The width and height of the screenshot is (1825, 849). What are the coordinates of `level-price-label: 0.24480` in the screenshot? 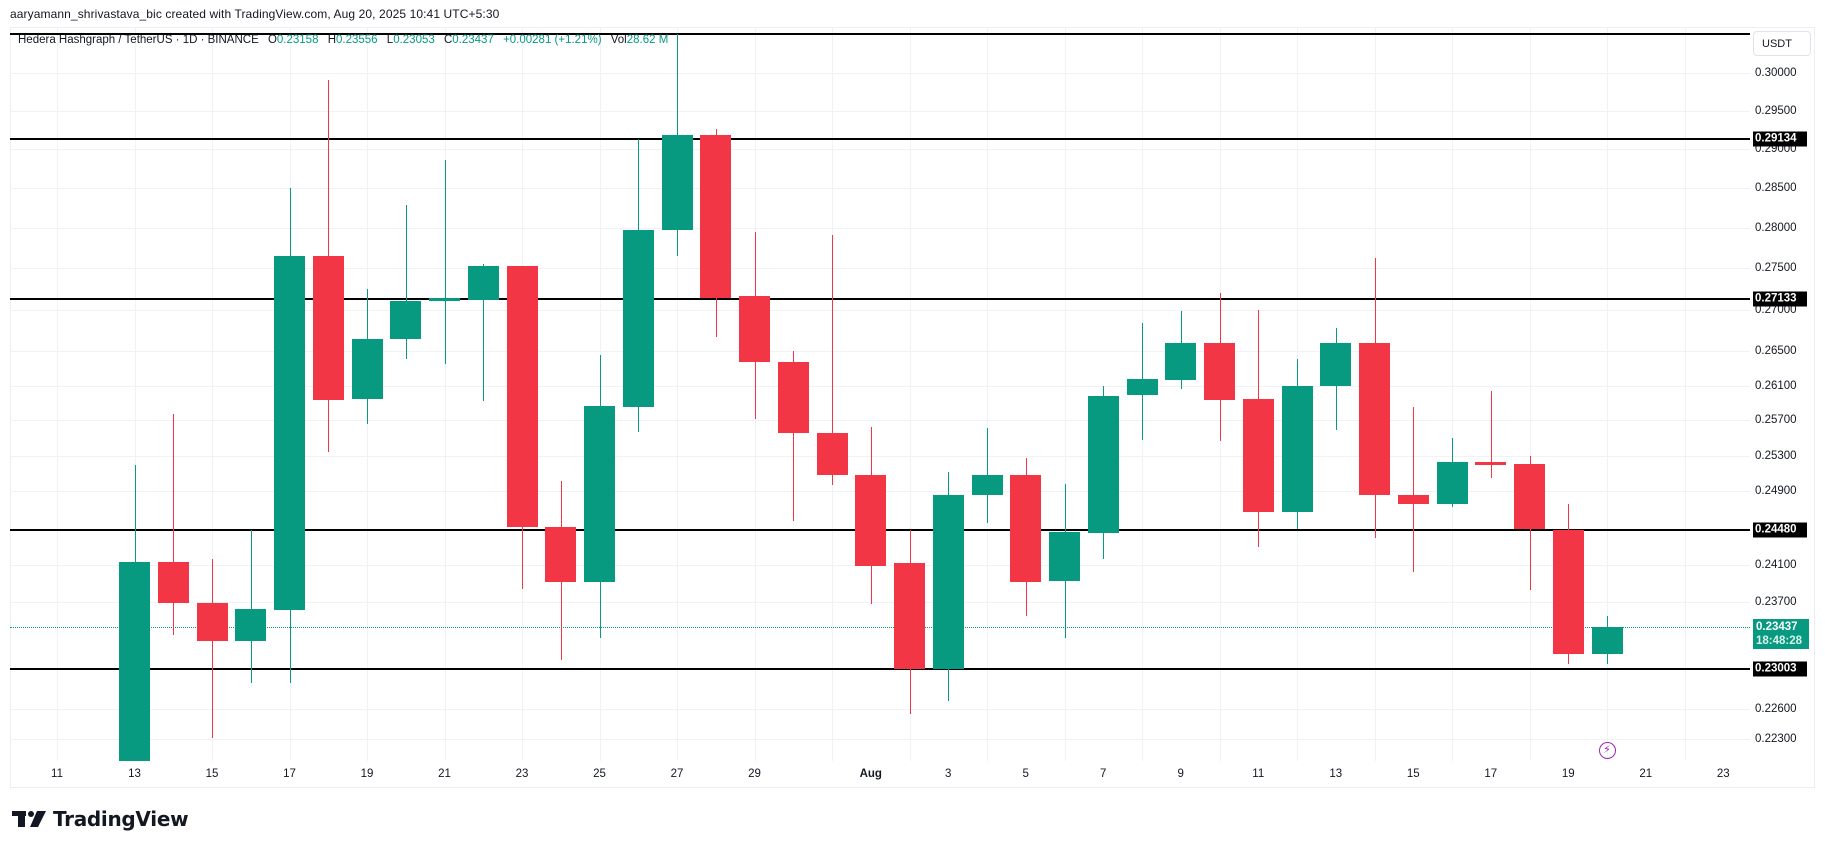 It's located at (1780, 529).